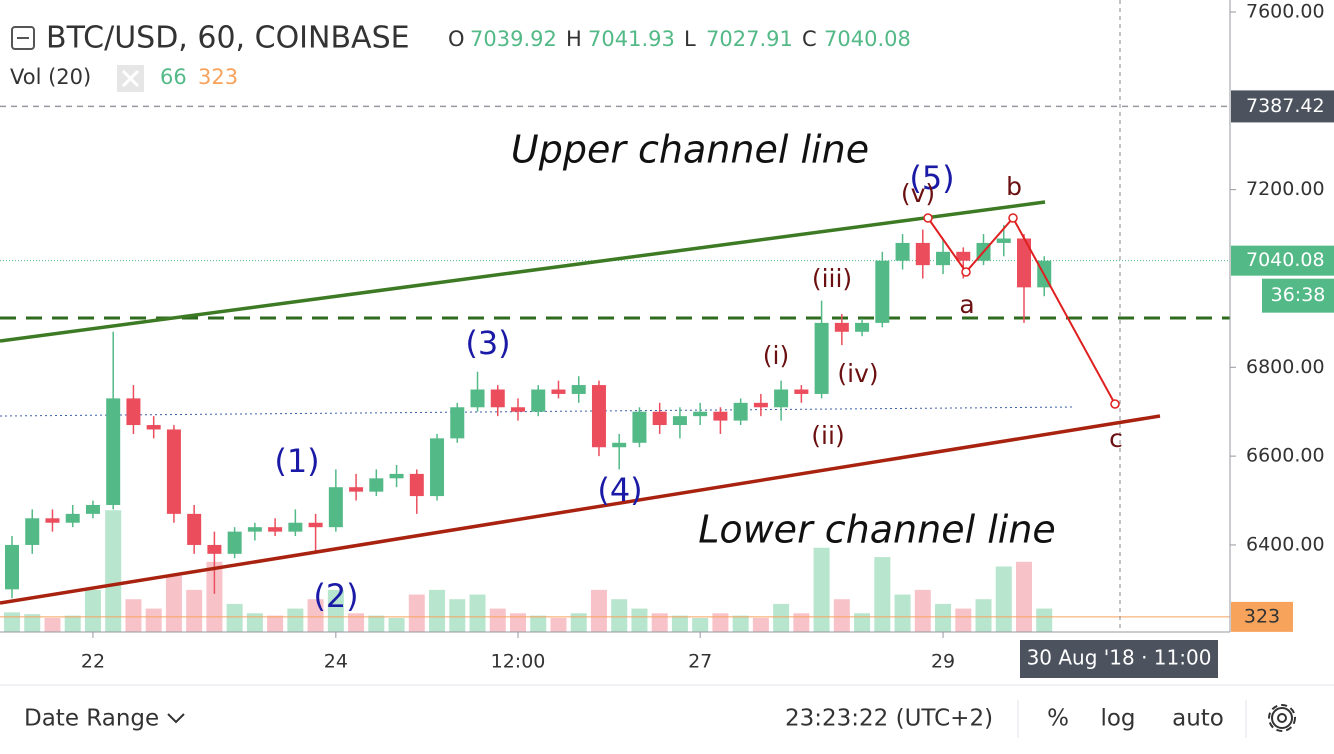 This screenshot has width=1334, height=754. I want to click on volume-hide-icon, so click(130, 78).